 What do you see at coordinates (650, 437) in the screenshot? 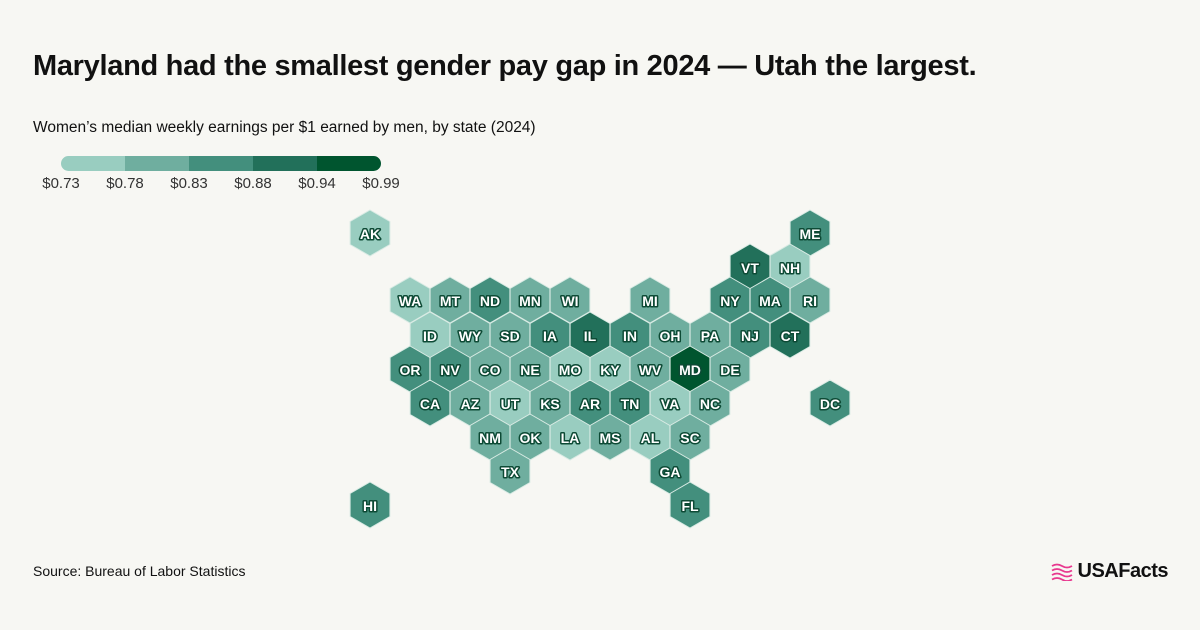
I see `state-hex-al: AL` at bounding box center [650, 437].